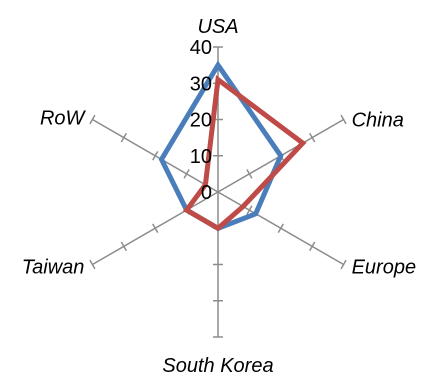 Image resolution: width=428 pixels, height=381 pixels. Describe the element at coordinates (201, 121) in the screenshot. I see `radial-tick-label: 20` at that location.